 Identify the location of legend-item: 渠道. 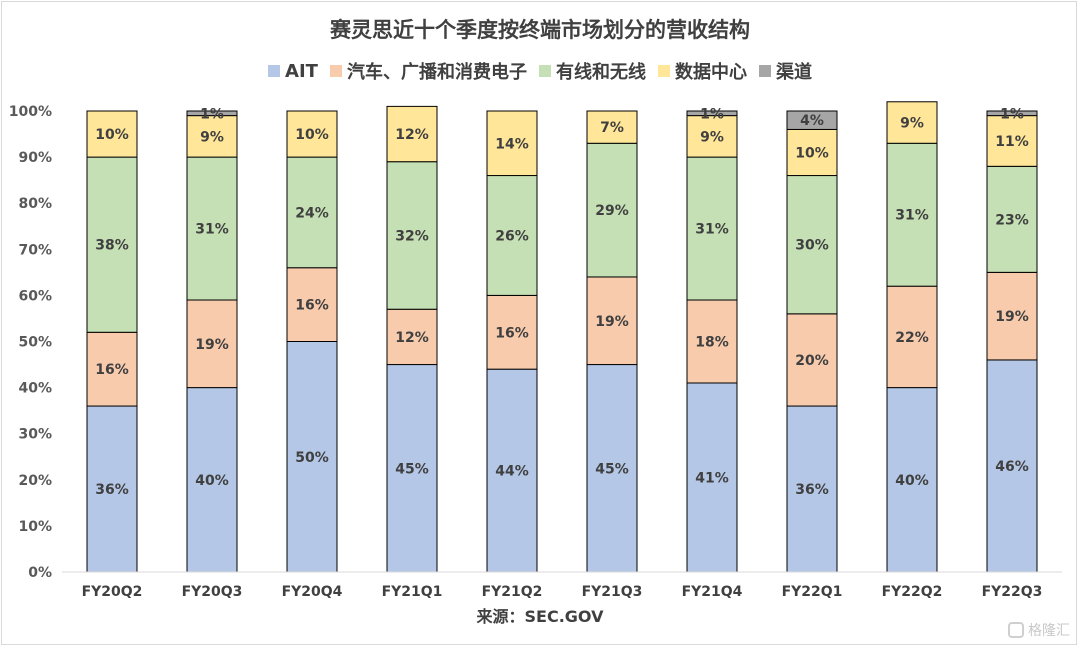
(785, 71).